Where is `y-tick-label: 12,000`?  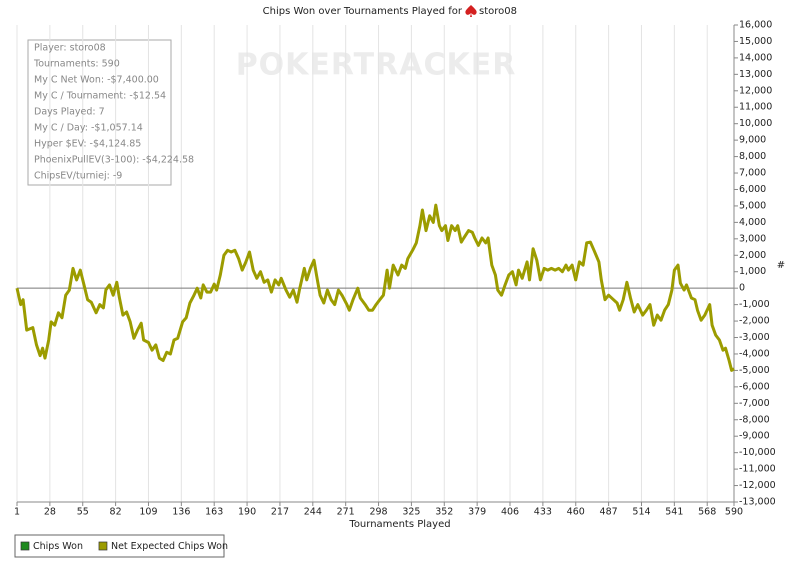
y-tick-label: 12,000 is located at coordinates (755, 90).